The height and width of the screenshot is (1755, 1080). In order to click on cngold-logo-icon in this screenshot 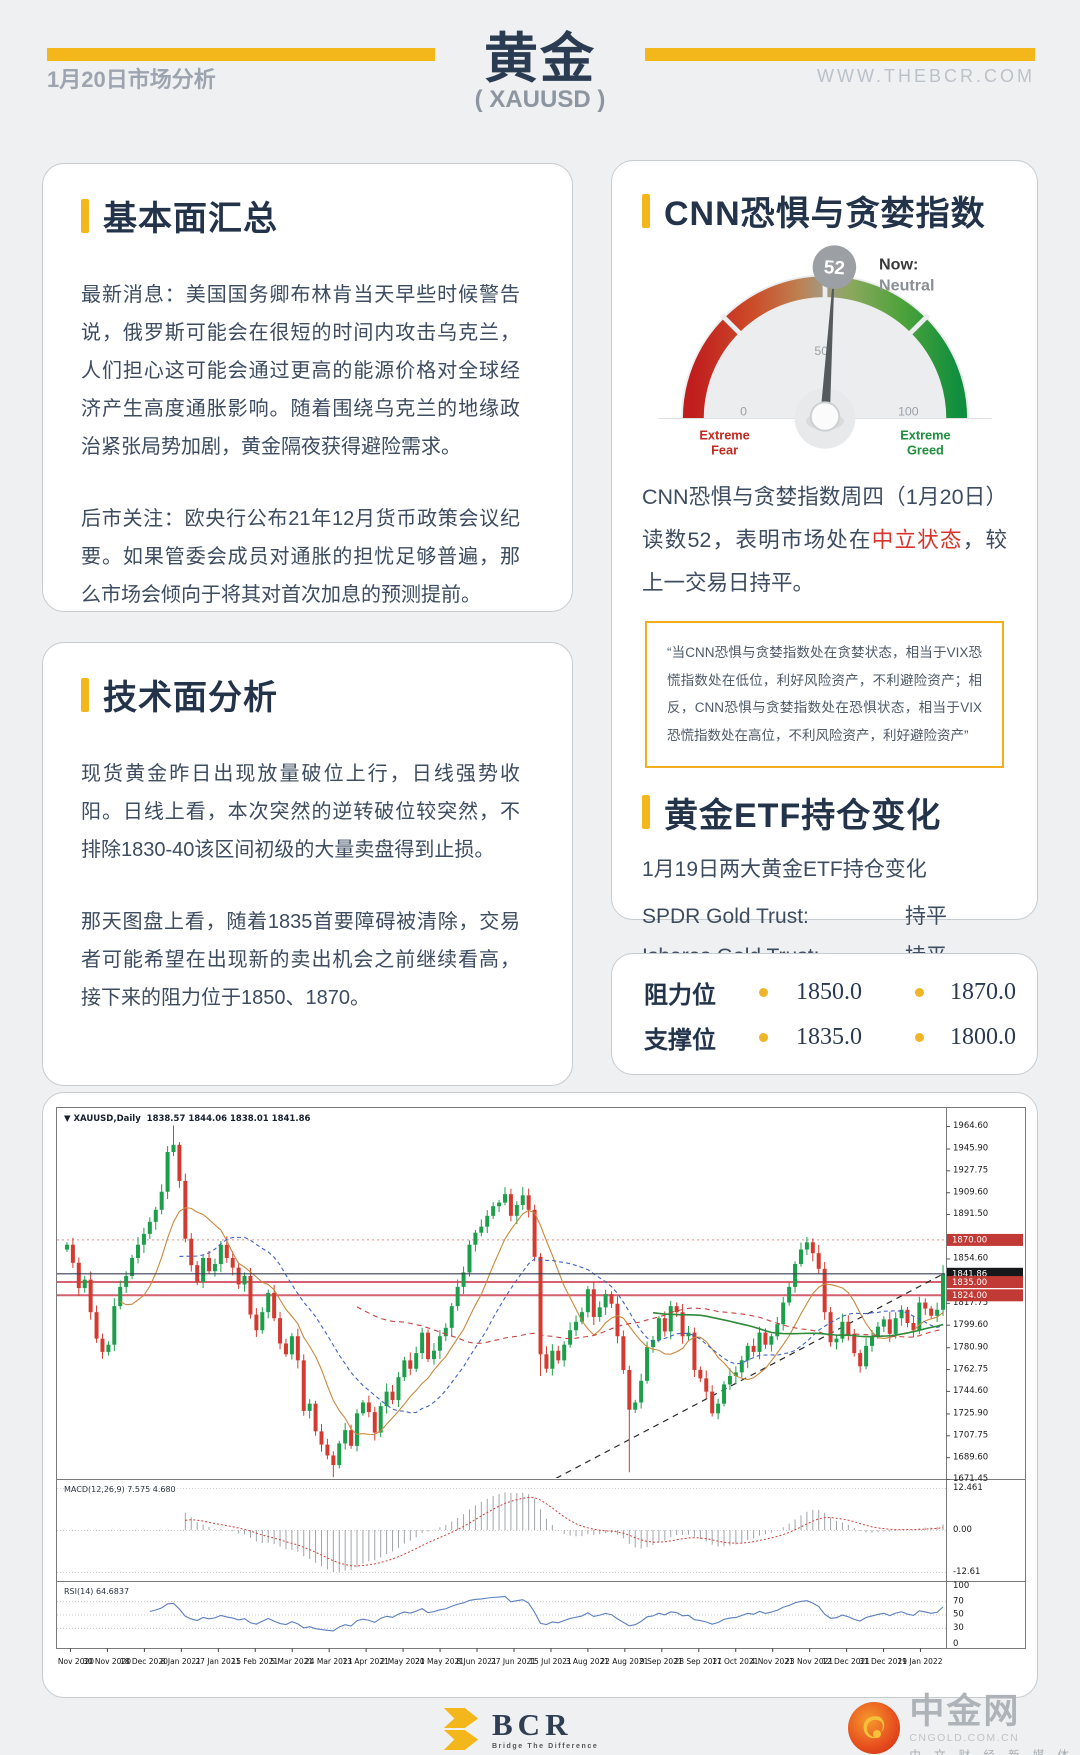, I will do `click(874, 1728)`.